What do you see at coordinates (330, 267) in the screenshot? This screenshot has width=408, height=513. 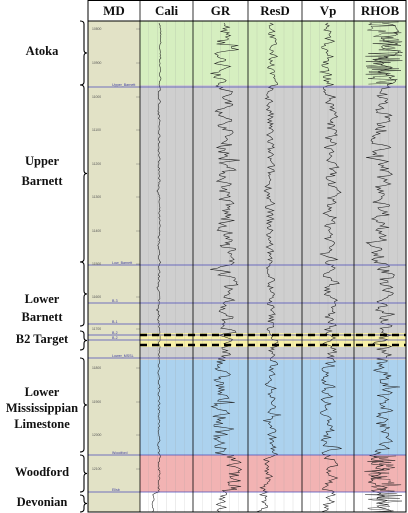 I see `trace-vp` at bounding box center [330, 267].